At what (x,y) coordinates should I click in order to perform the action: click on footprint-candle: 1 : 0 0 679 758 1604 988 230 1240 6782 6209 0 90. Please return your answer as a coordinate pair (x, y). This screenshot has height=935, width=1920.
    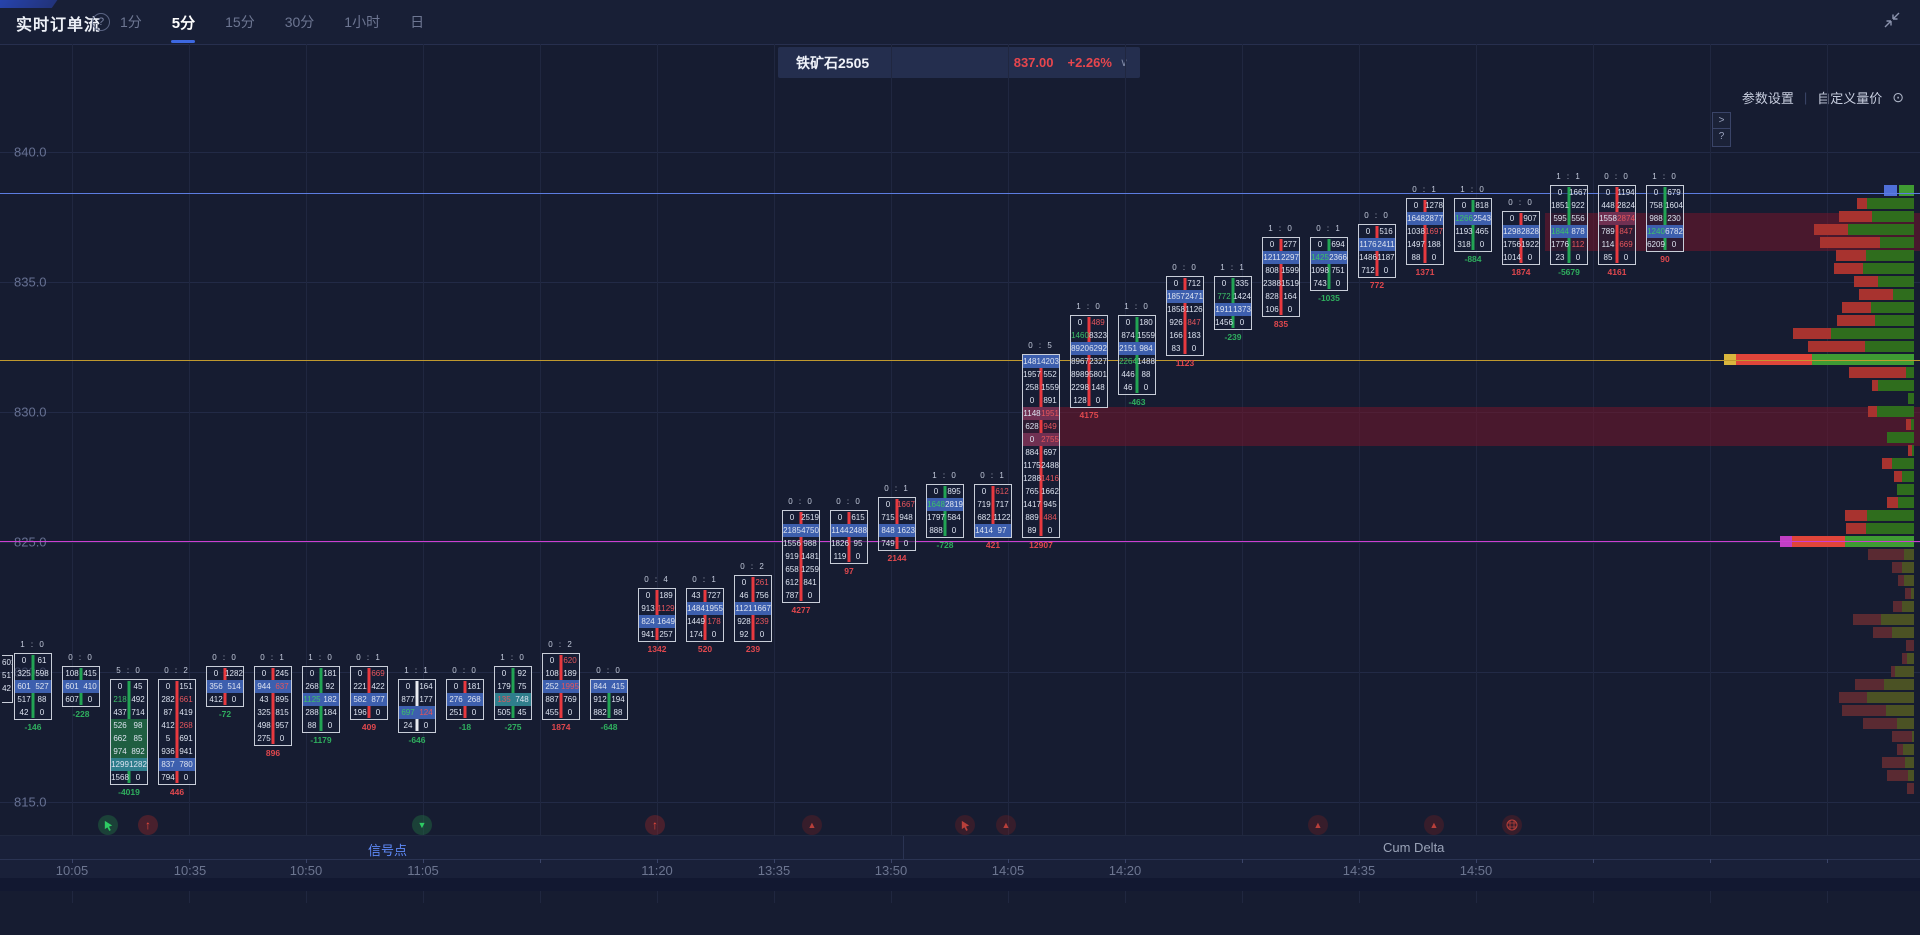
    Looking at the image, I should click on (1665, 218).